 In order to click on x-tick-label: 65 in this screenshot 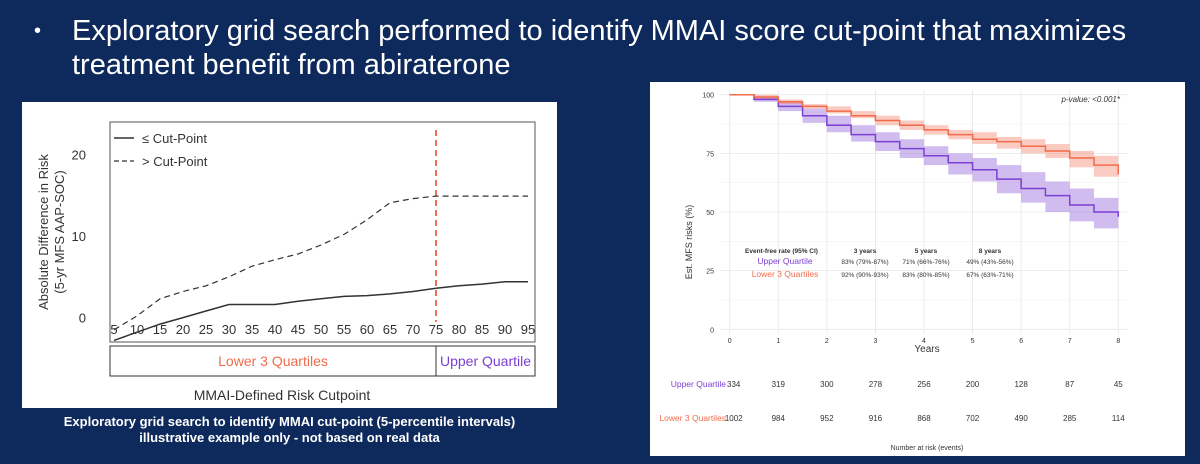, I will do `click(390, 329)`.